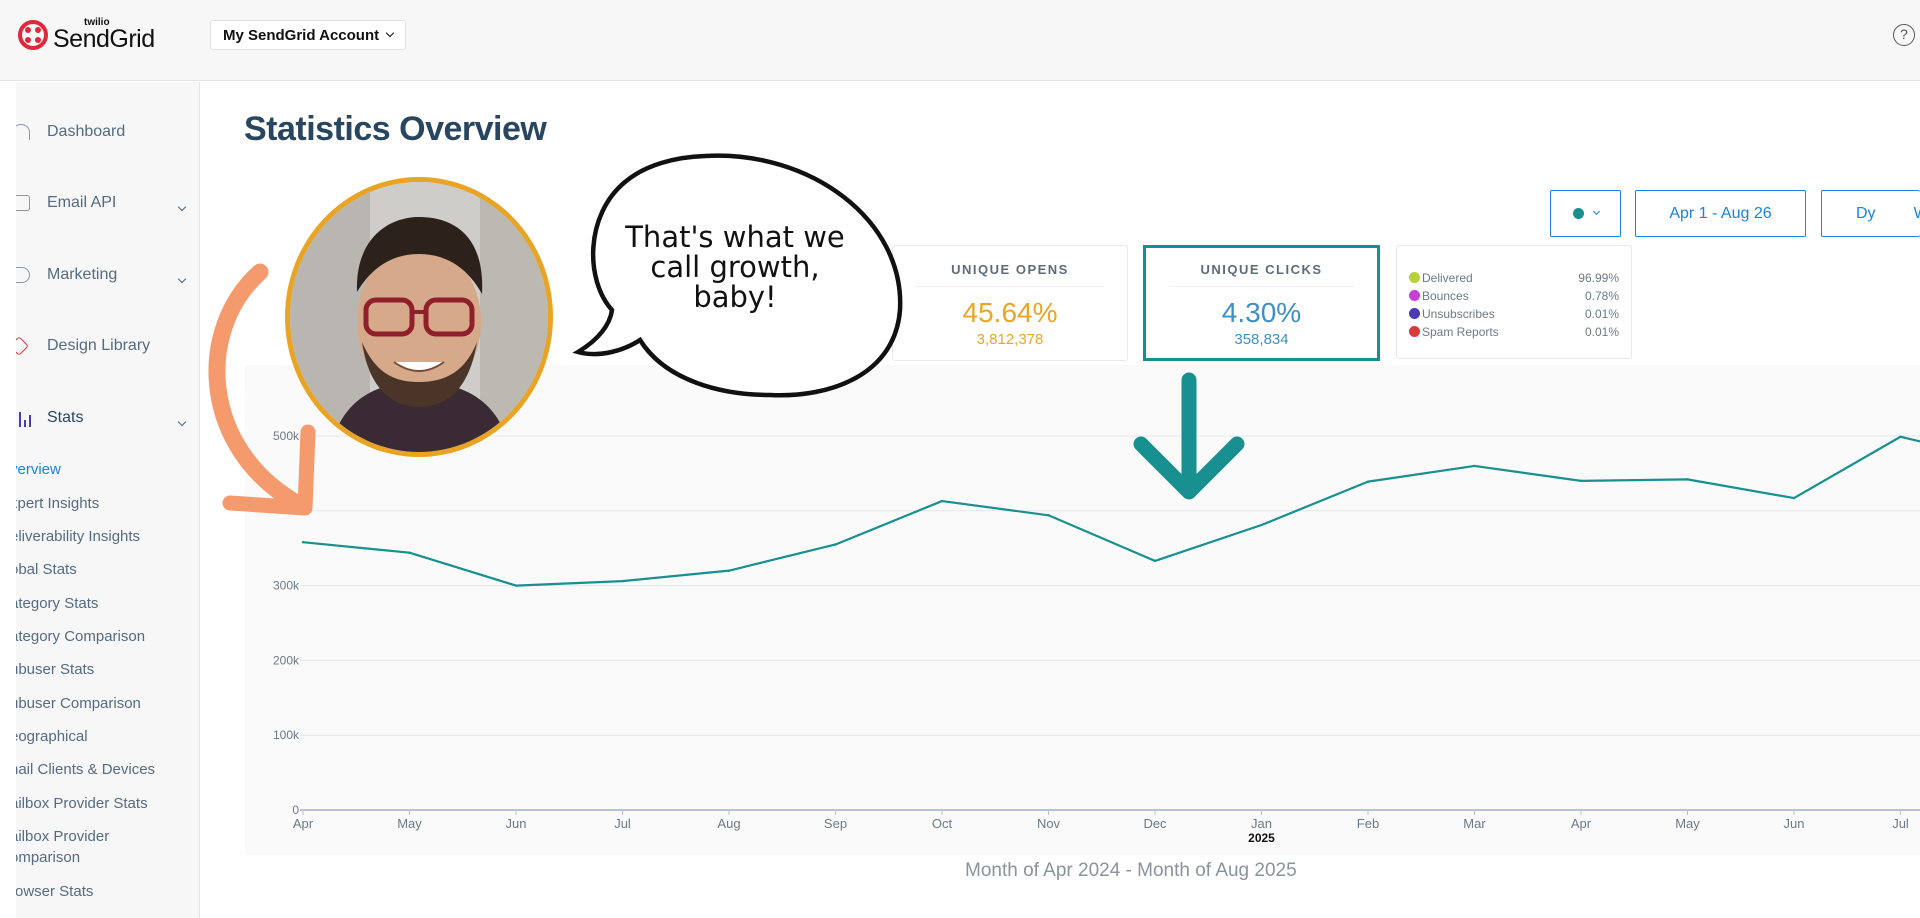 The width and height of the screenshot is (1920, 918). Describe the element at coordinates (1514, 314) in the screenshot. I see `legend-row-unsubscribes: Unsubscribes 0.01%` at that location.